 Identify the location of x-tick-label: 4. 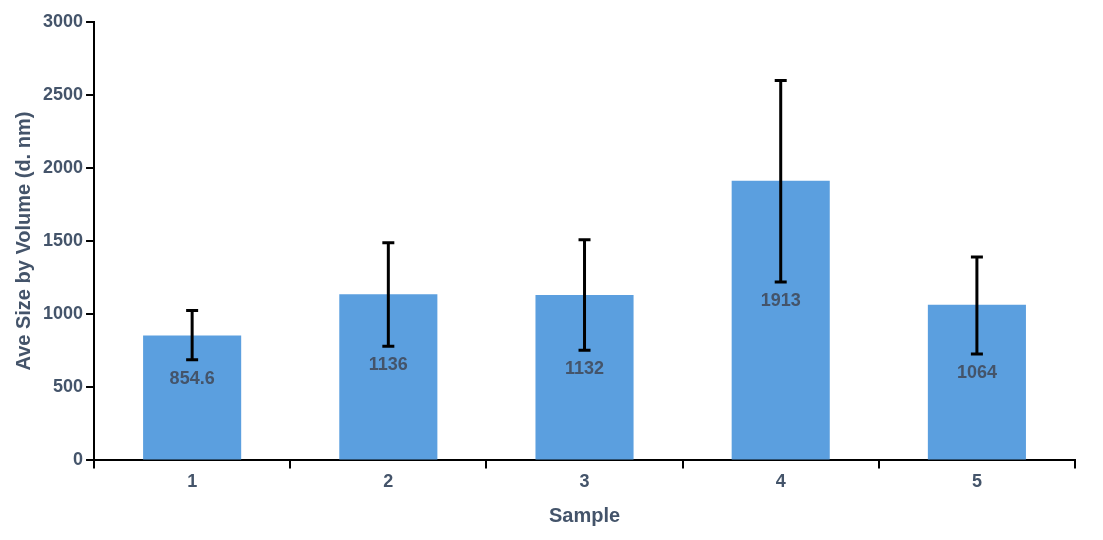
(780, 481).